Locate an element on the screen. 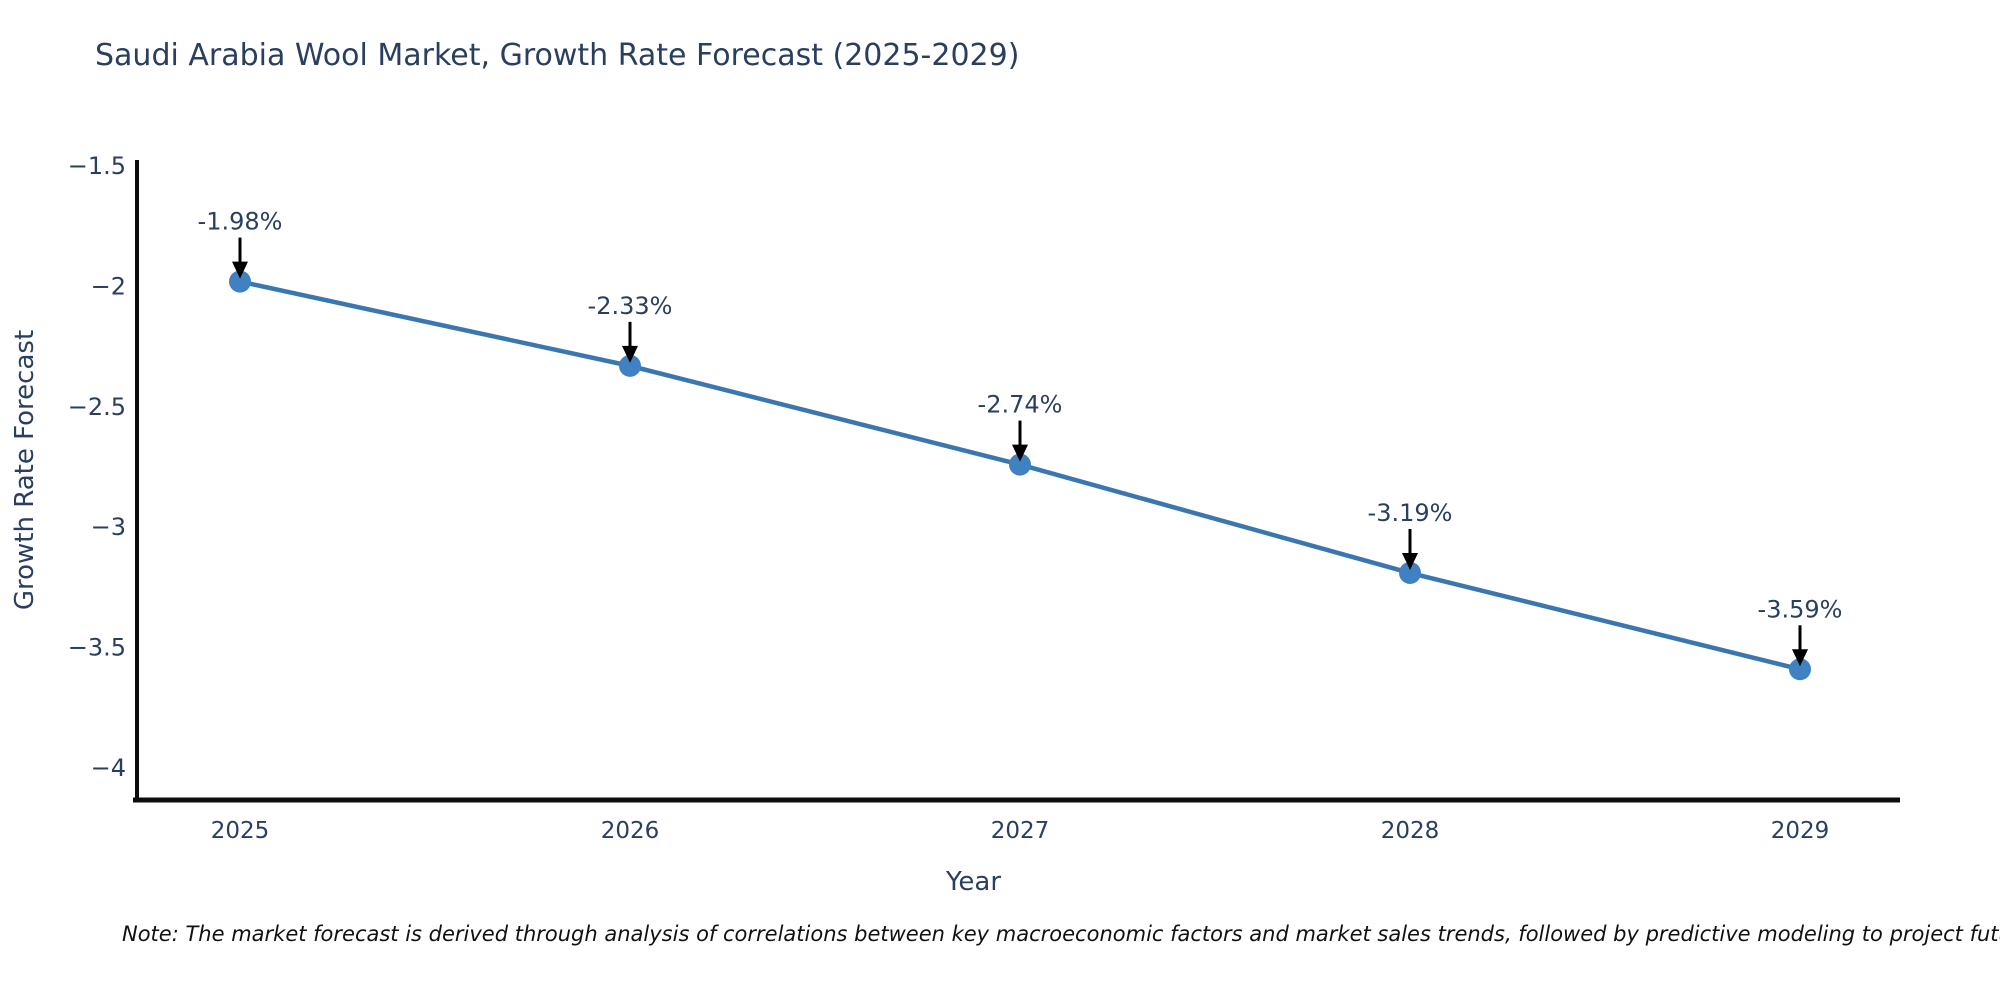  x-tick-label: 2029 is located at coordinates (1800, 831).